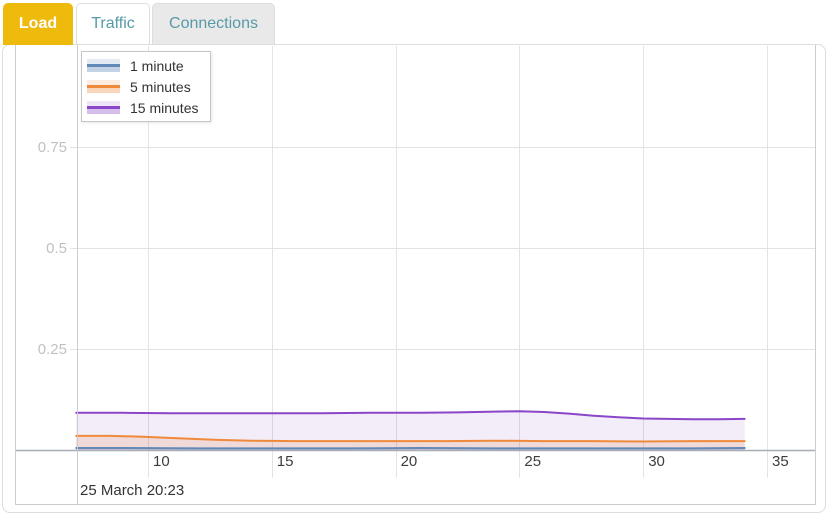  Describe the element at coordinates (409, 461) in the screenshot. I see `x-tick-label: 20` at that location.